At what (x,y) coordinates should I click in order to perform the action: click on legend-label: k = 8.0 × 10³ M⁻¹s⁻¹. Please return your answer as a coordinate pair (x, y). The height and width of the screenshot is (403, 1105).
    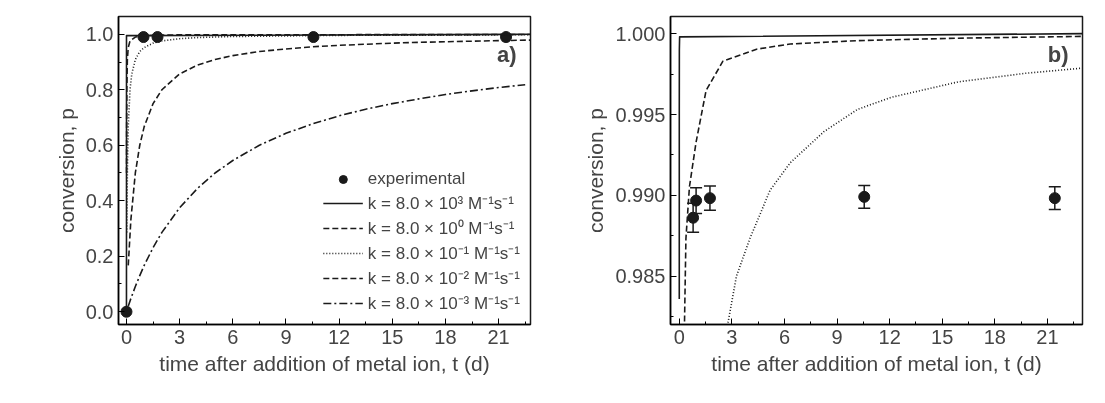
    Looking at the image, I should click on (440, 203).